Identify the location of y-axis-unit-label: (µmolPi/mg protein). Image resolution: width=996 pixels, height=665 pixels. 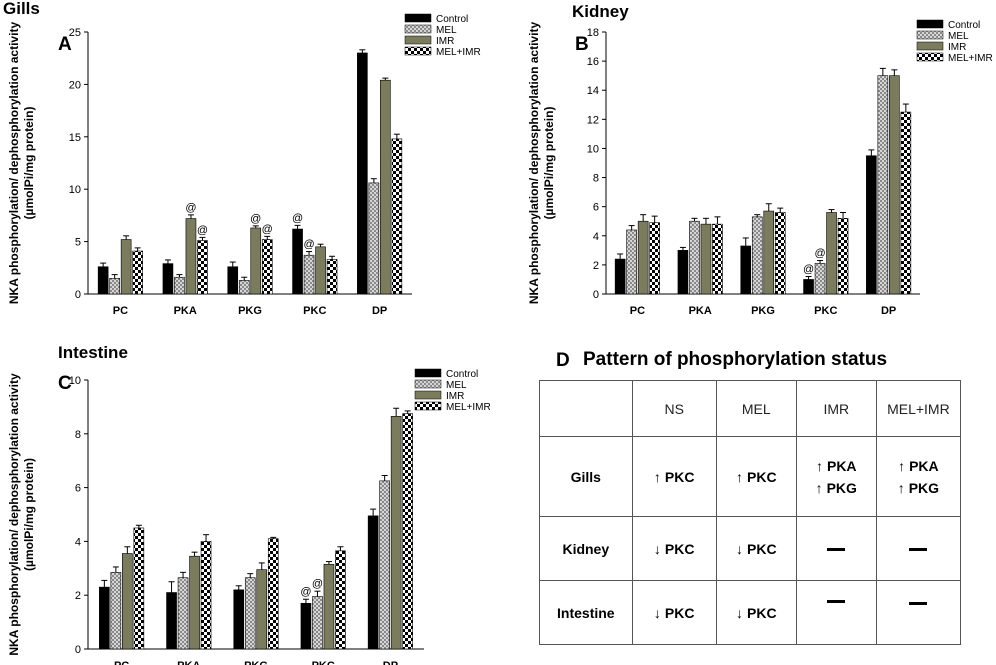
(29, 163).